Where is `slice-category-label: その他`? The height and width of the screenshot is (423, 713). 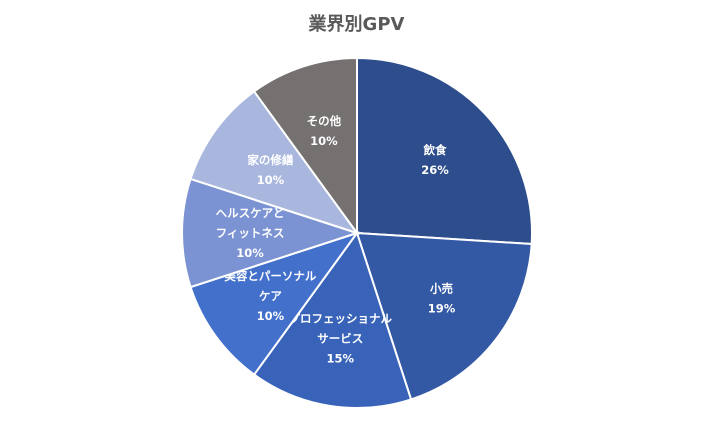 slice-category-label: その他 is located at coordinates (324, 121).